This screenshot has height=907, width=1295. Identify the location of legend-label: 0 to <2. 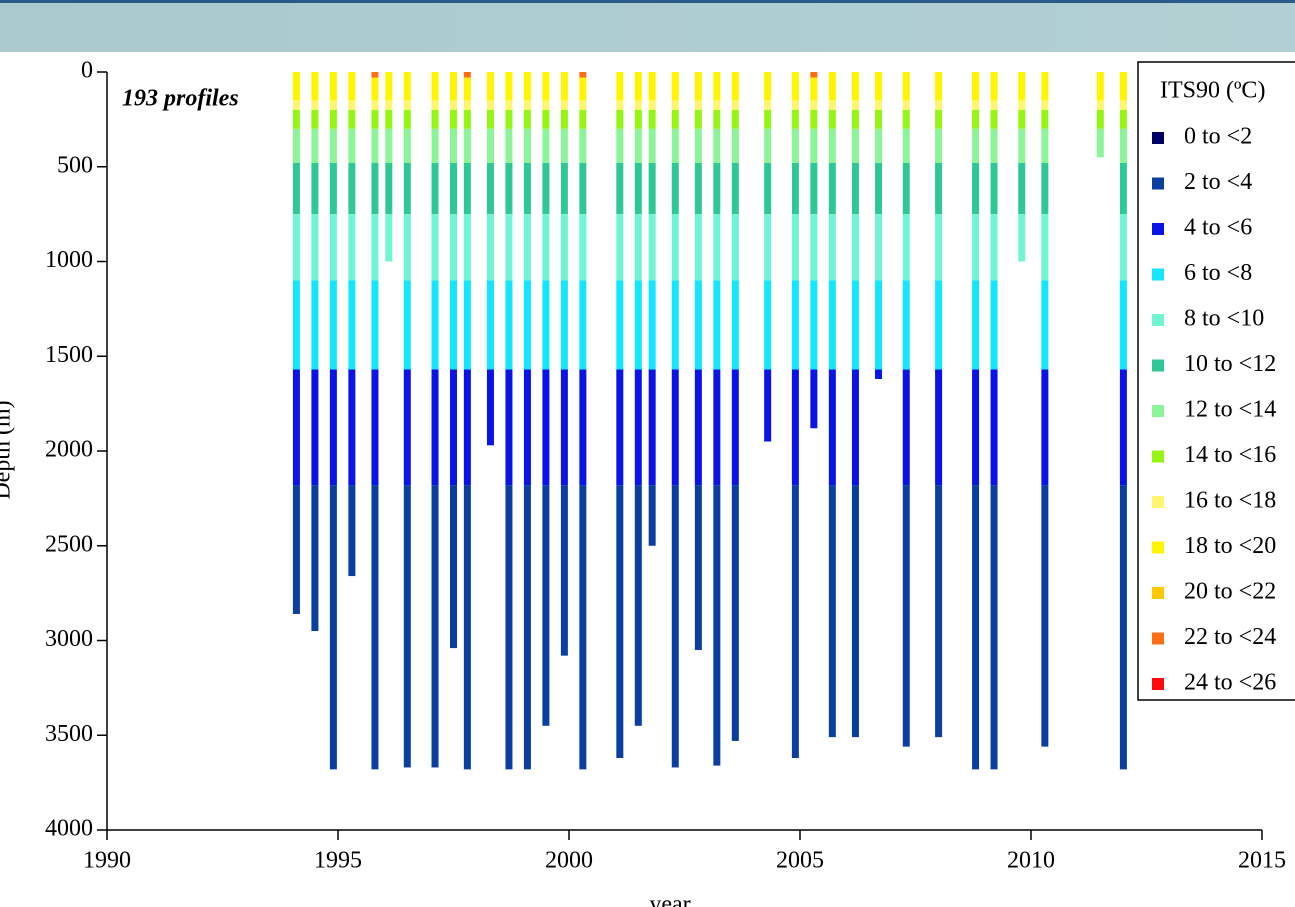
(1218, 137).